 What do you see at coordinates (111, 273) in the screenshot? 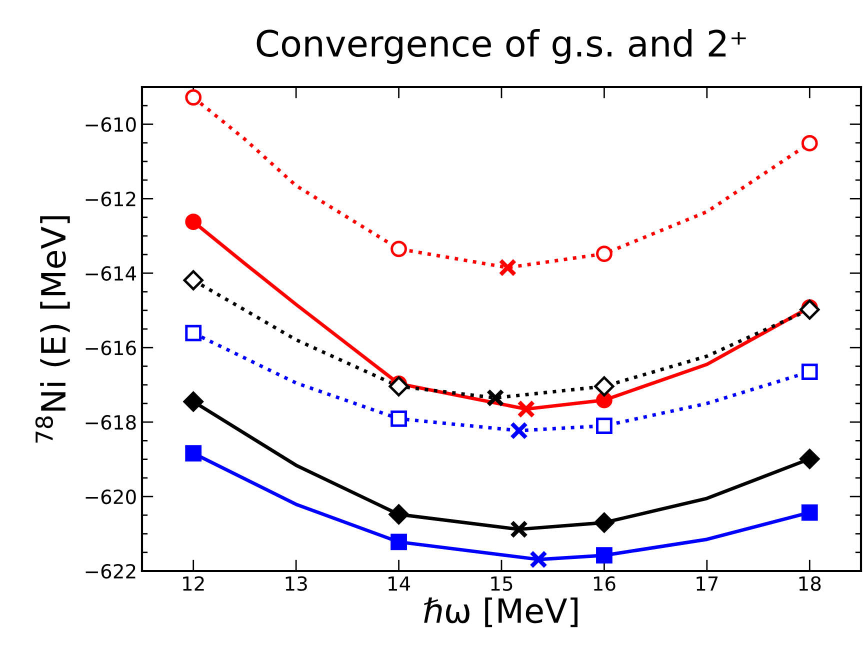
I see `y-tick-label: −614` at bounding box center [111, 273].